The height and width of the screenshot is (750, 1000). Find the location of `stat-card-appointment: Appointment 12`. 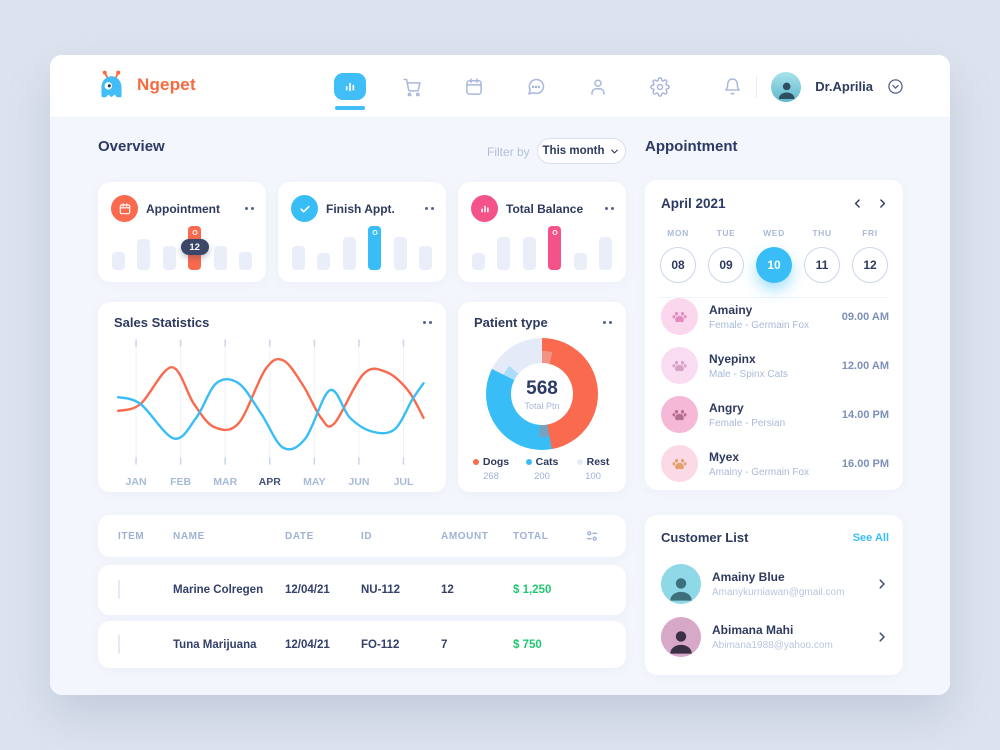

stat-card-appointment: Appointment 12 is located at coordinates (182, 232).